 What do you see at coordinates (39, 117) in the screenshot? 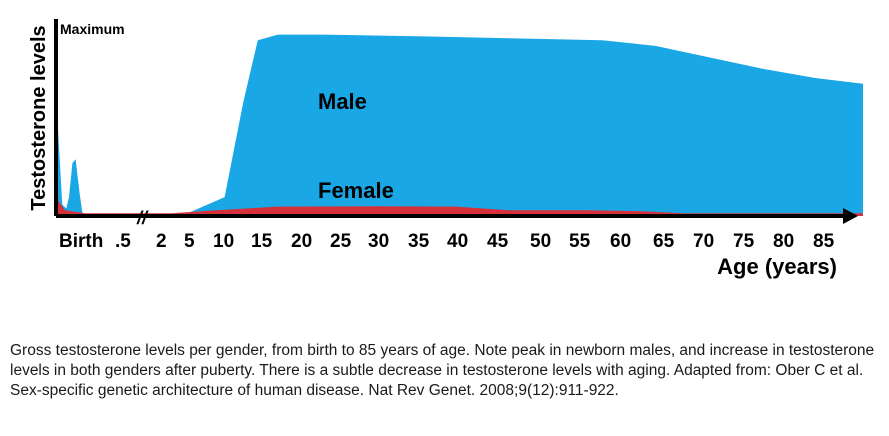
I see `y-axis-title: Testosterone levels` at bounding box center [39, 117].